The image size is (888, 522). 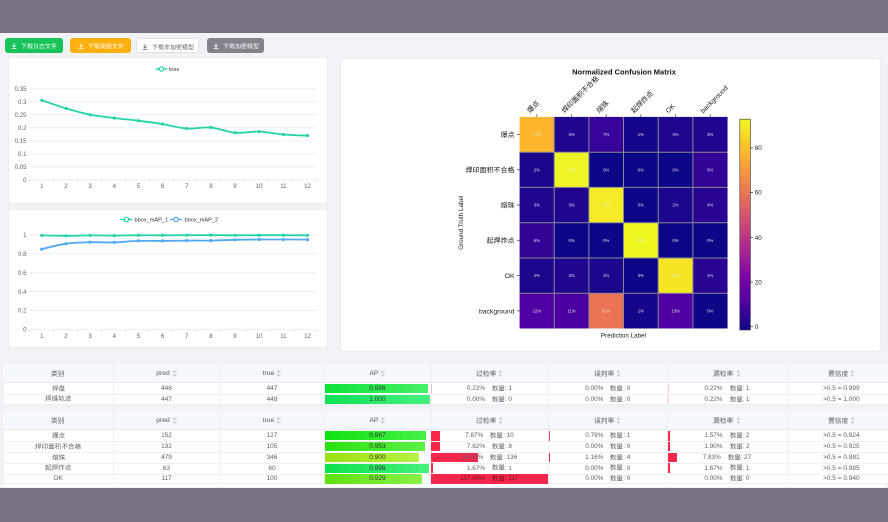 I want to click on svg-text: 0.4, so click(x=22, y=292).